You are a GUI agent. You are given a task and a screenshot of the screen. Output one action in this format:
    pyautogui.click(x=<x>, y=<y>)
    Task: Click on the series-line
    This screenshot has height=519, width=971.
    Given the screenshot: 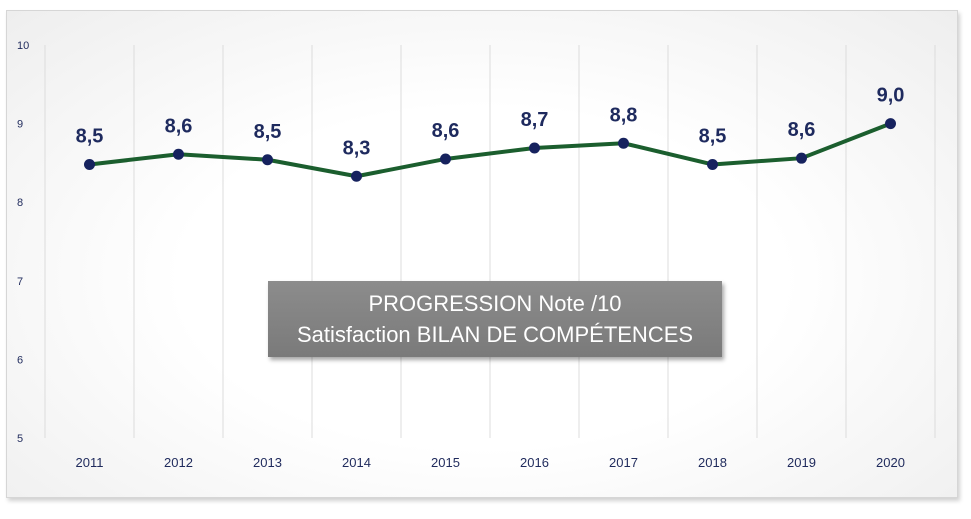 What is the action you would take?
    pyautogui.click(x=490, y=150)
    